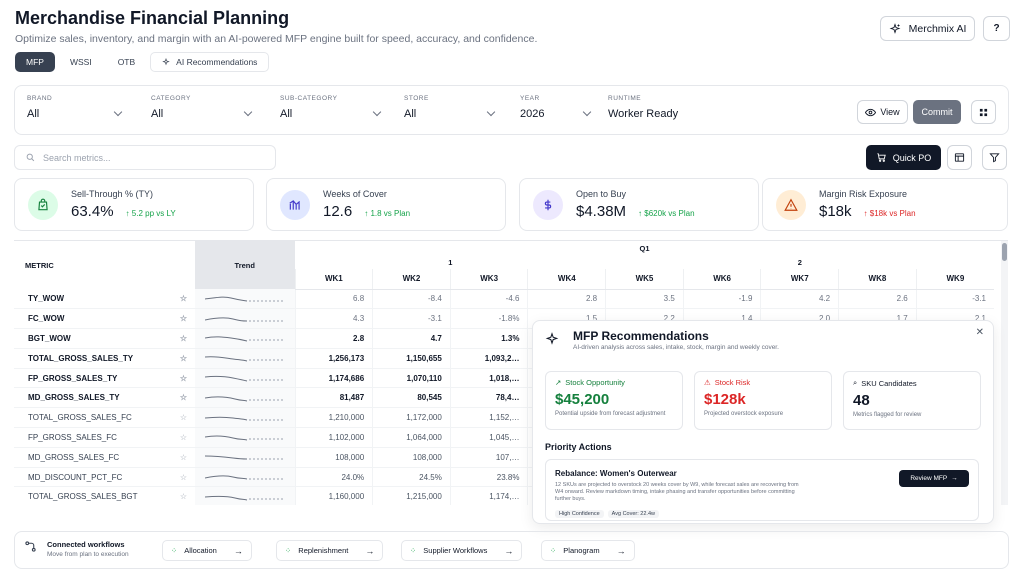 This screenshot has width=1024, height=576. Describe the element at coordinates (934, 478) in the screenshot. I see `review-mfp-button: Review MFP →` at that location.